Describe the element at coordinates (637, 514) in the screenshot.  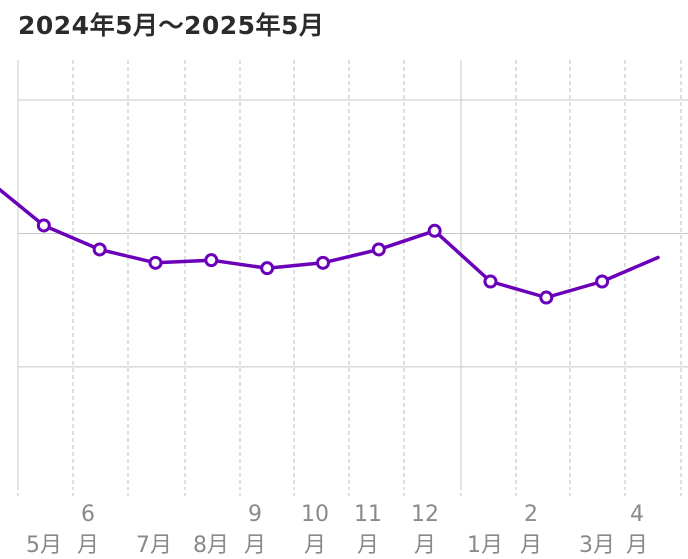
I see `x-tick-label-11-top: 4` at that location.